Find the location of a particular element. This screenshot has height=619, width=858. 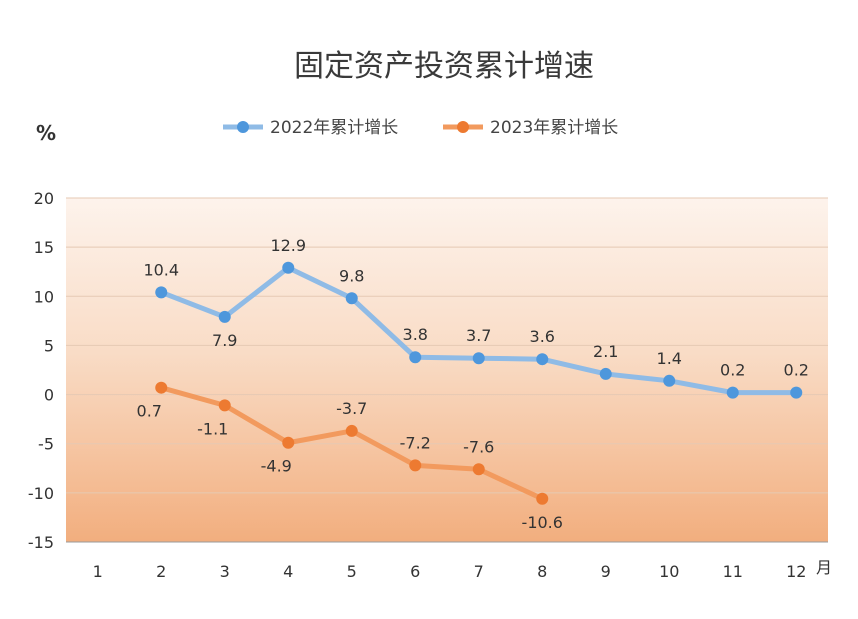

legend-item-2022: 2022年累计增长 is located at coordinates (310, 128).